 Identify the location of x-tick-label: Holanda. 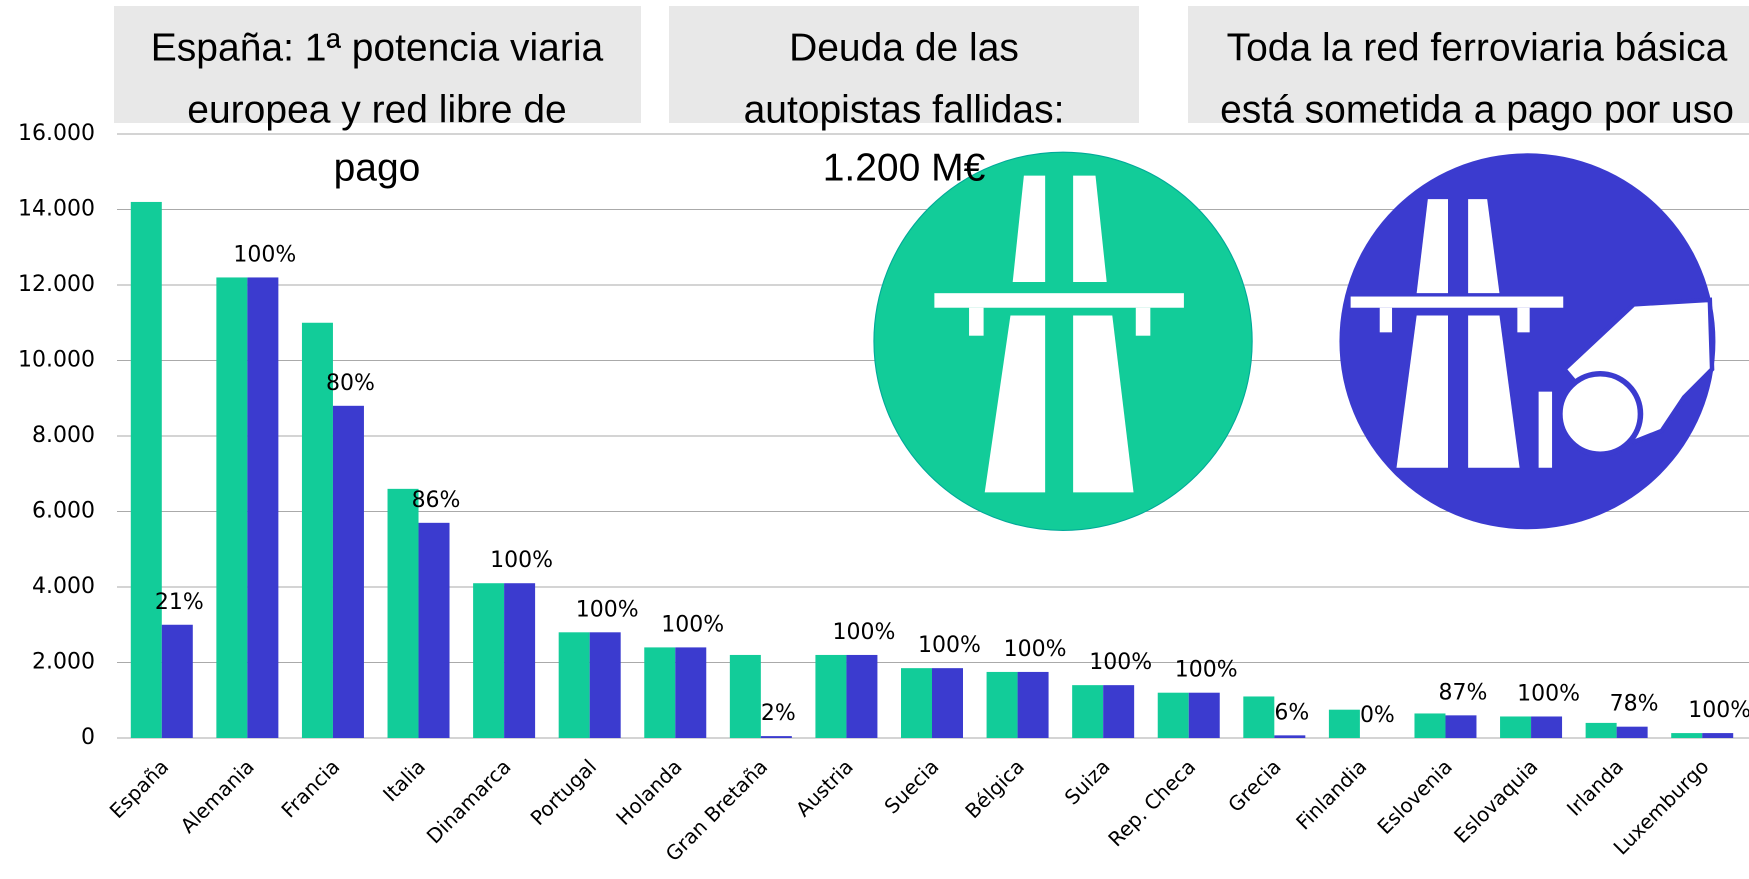
(648, 791).